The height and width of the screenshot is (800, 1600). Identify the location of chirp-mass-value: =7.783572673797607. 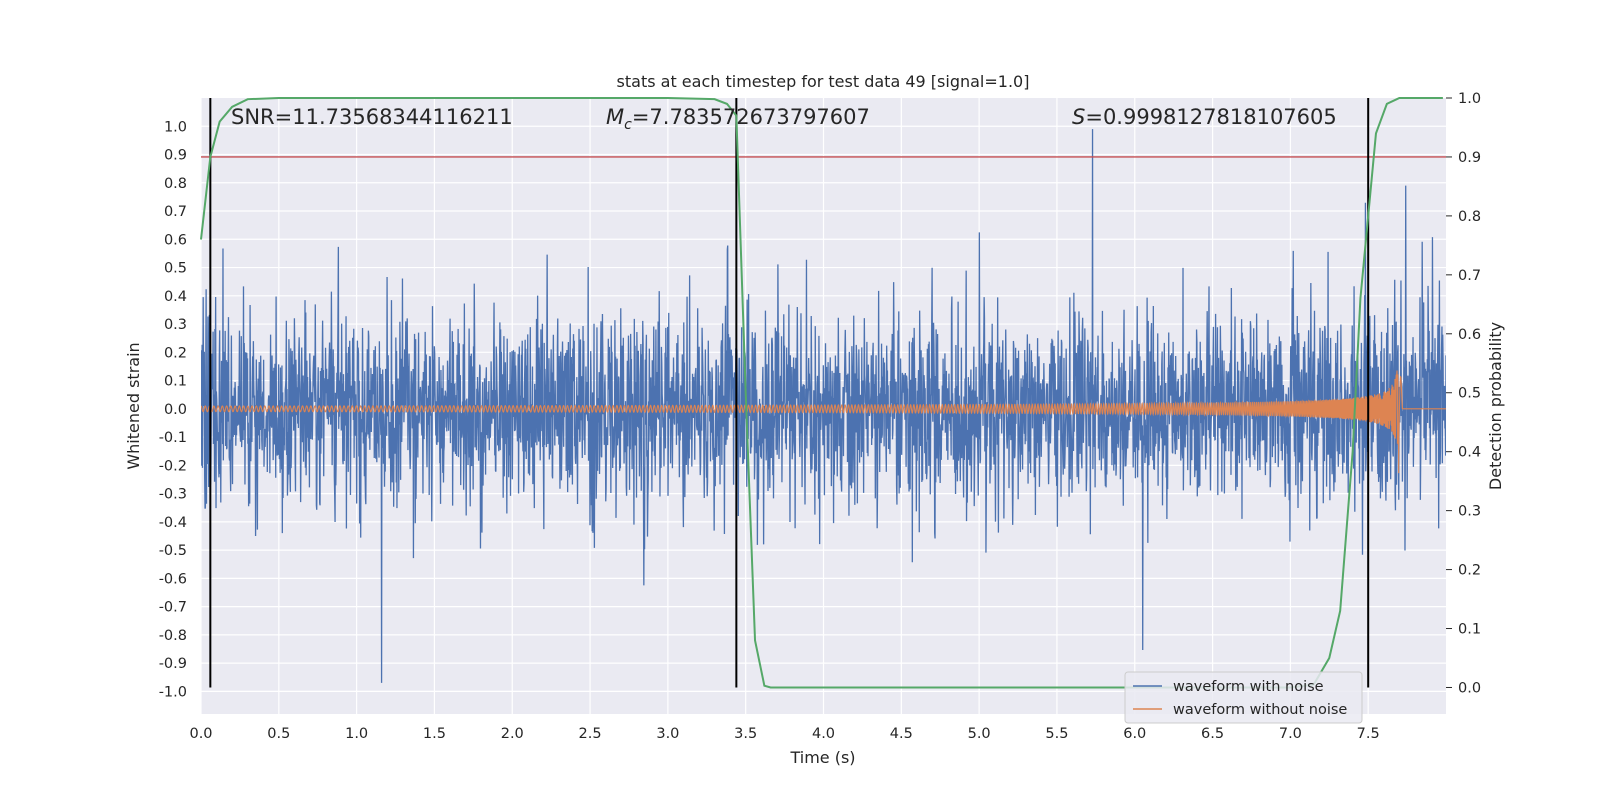
(751, 117).